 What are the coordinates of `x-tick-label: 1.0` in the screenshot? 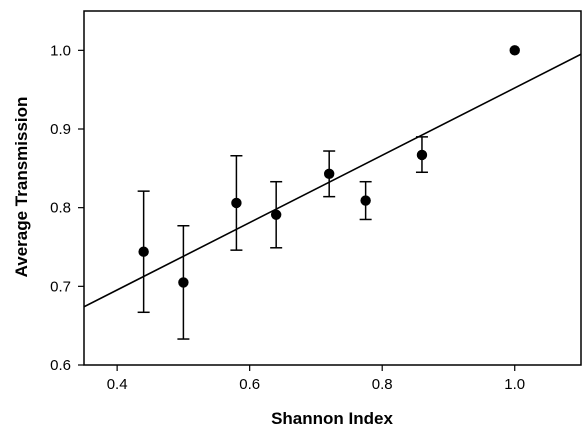 It's located at (514, 384).